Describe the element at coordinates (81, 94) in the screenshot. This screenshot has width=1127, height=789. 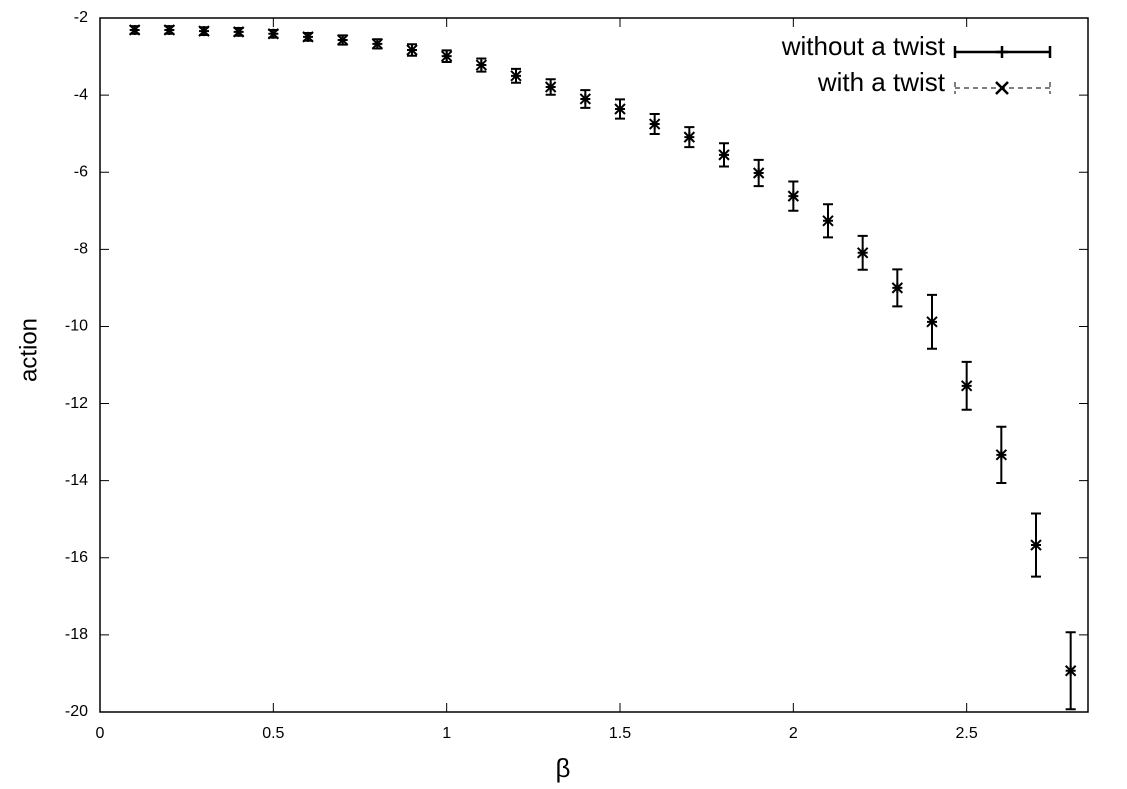
I see `y-tick-label: -4` at that location.